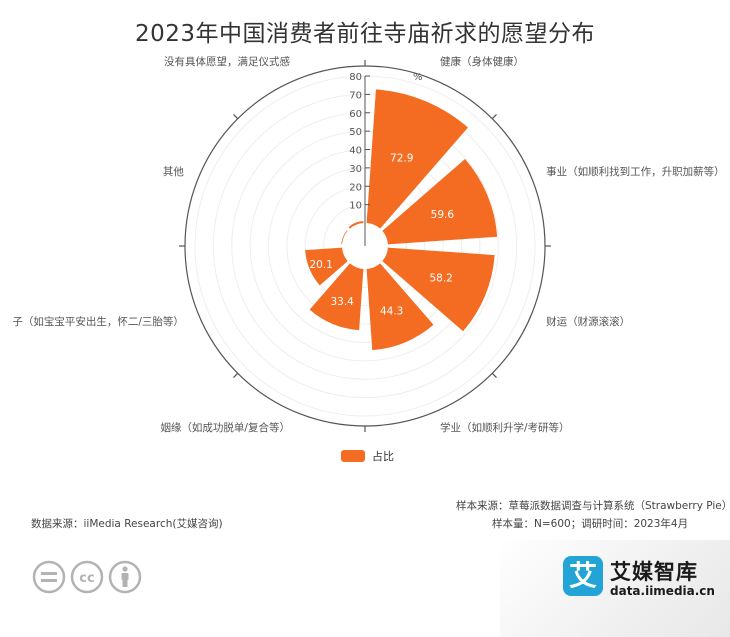 This screenshot has width=730, height=637. I want to click on radial-axis: 10 20 30 40 50 60 70 80%, so click(386, 159).